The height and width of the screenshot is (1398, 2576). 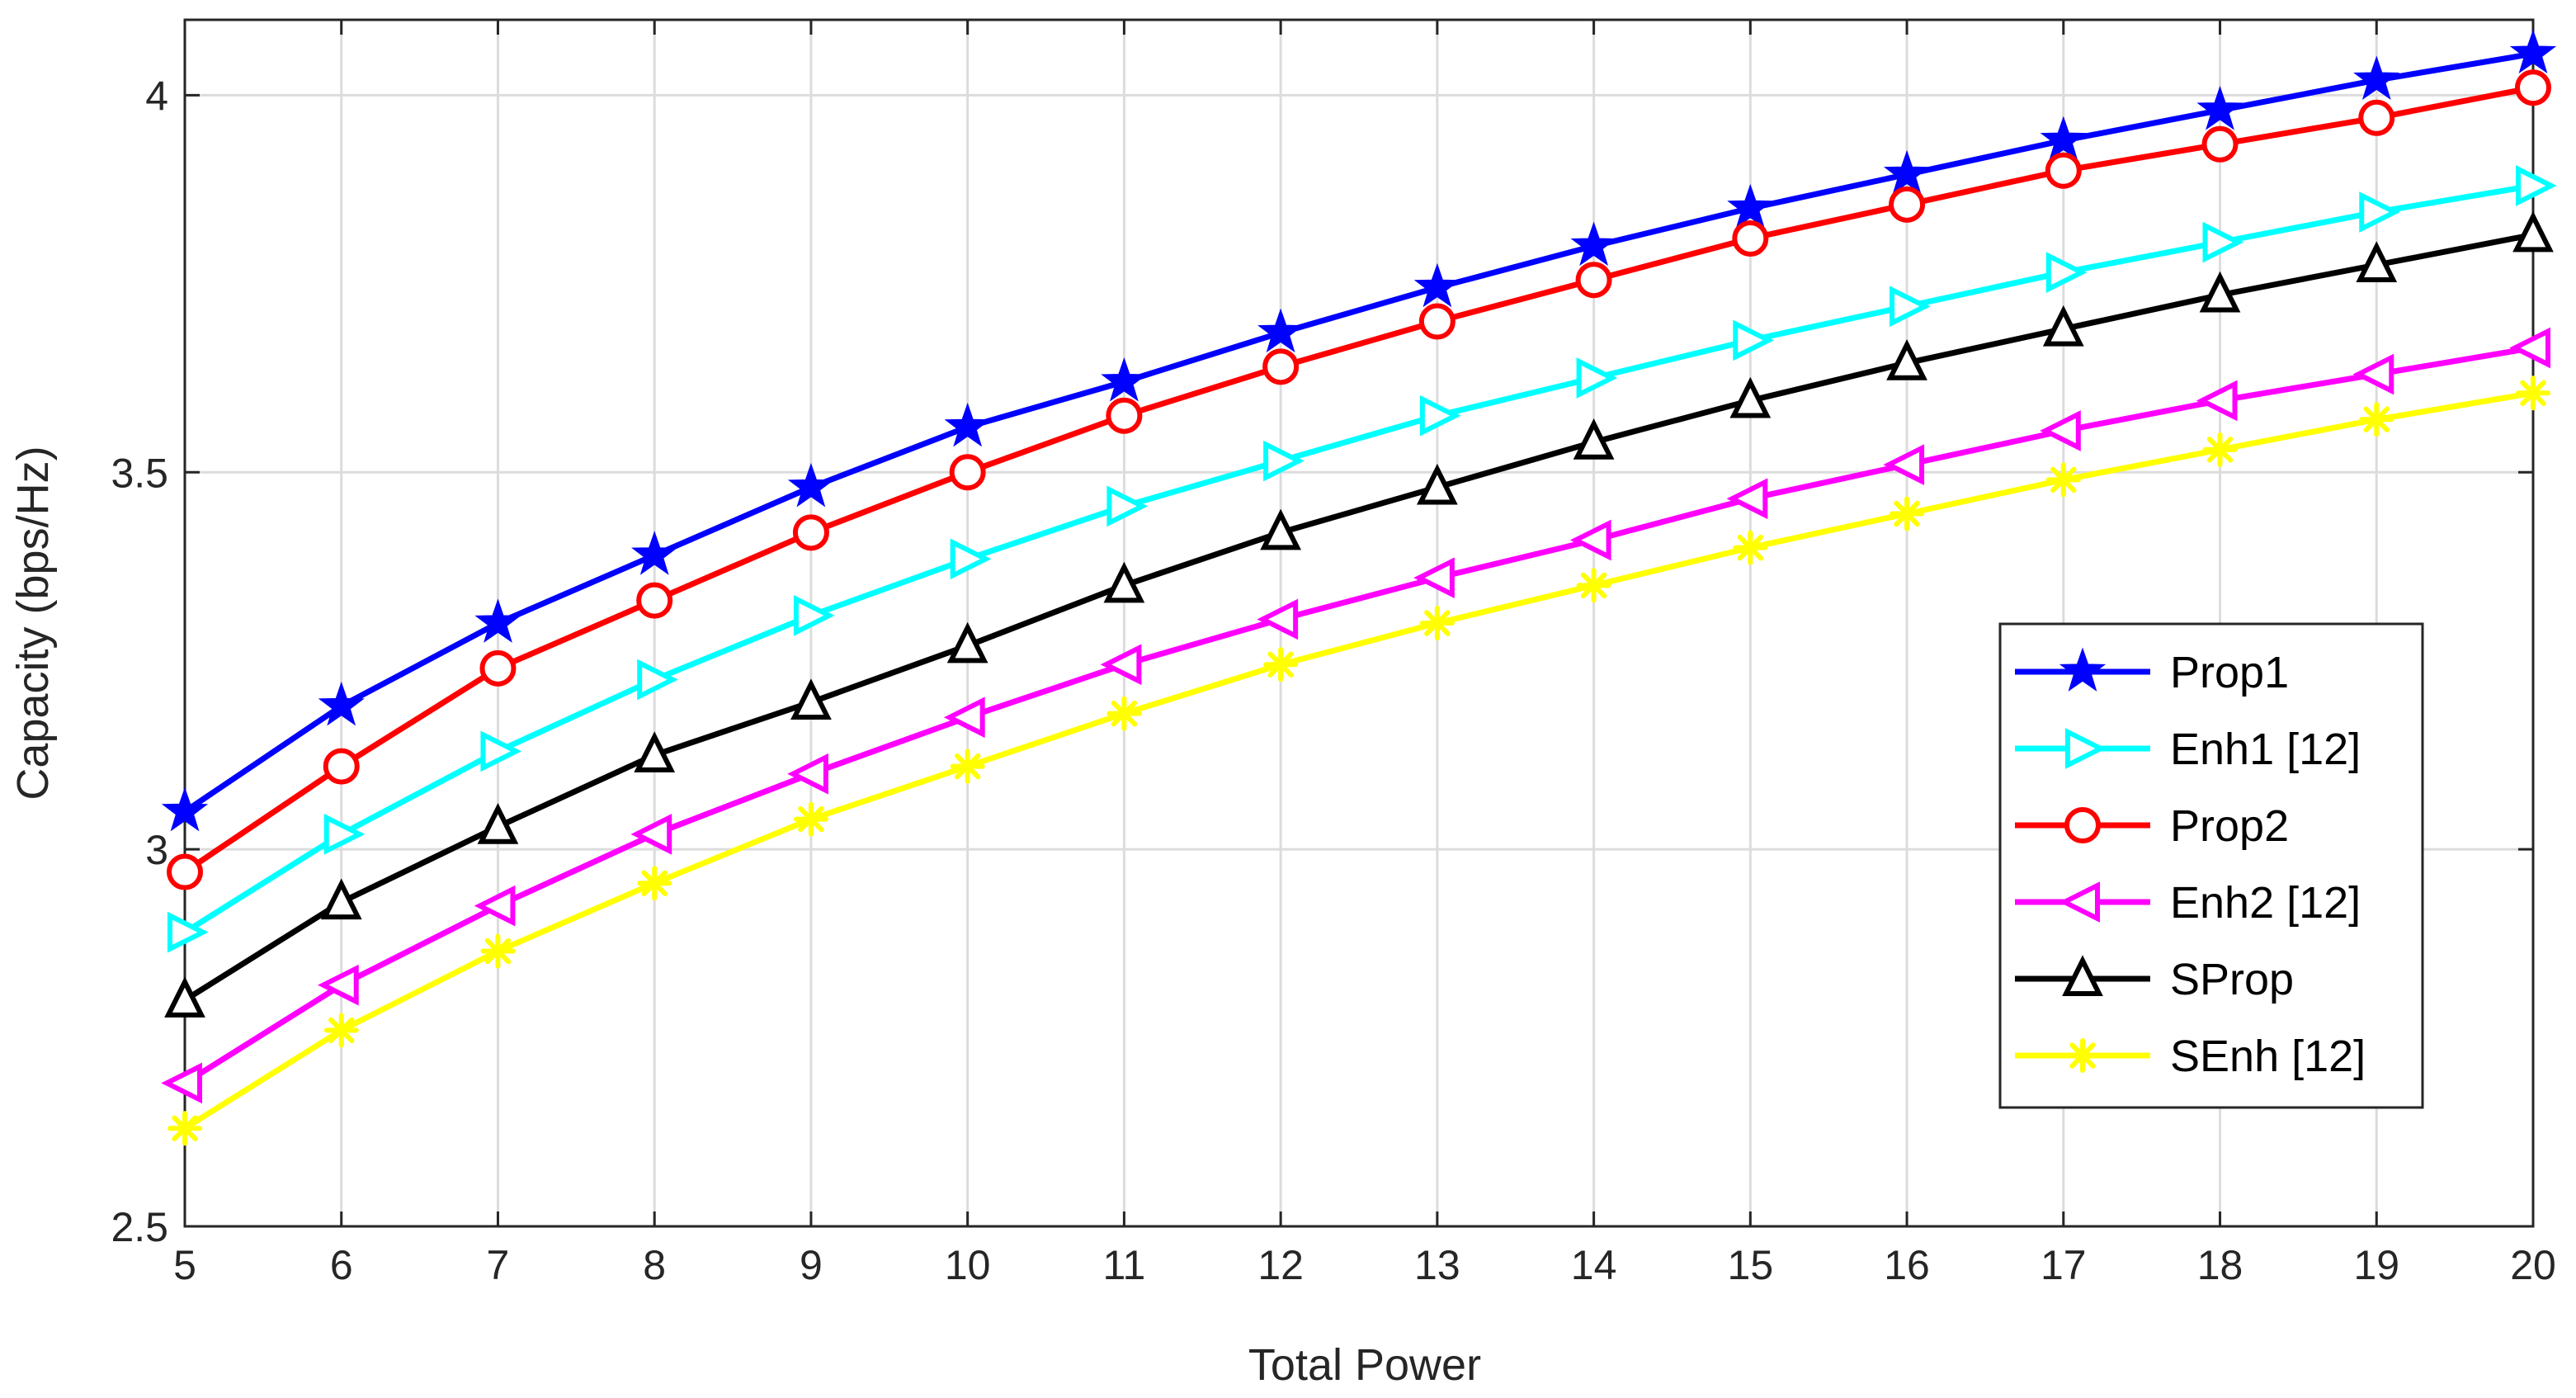 I want to click on x-tick-label: 15, so click(x=1751, y=1265).